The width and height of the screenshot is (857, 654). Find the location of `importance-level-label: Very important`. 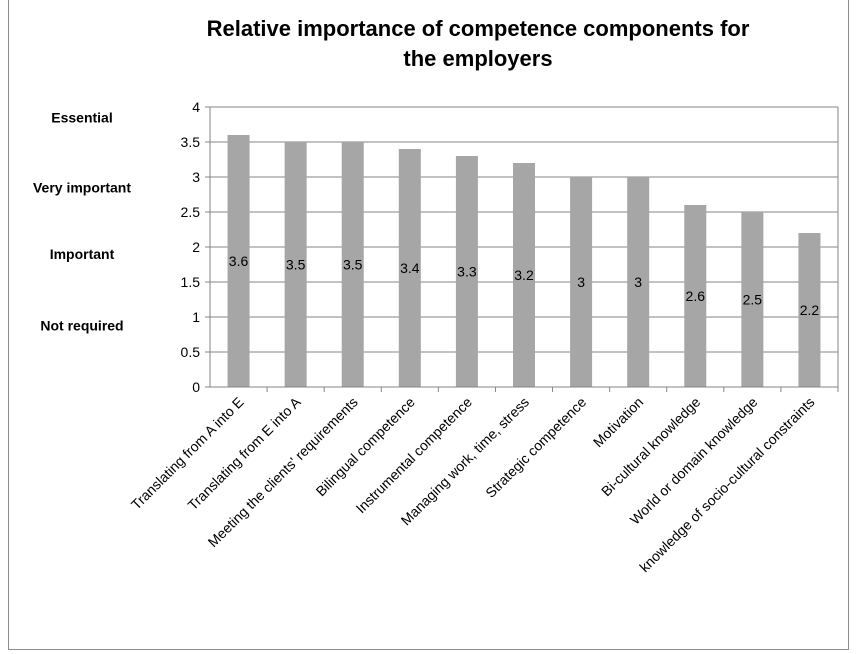

importance-level-label: Very important is located at coordinates (82, 188).